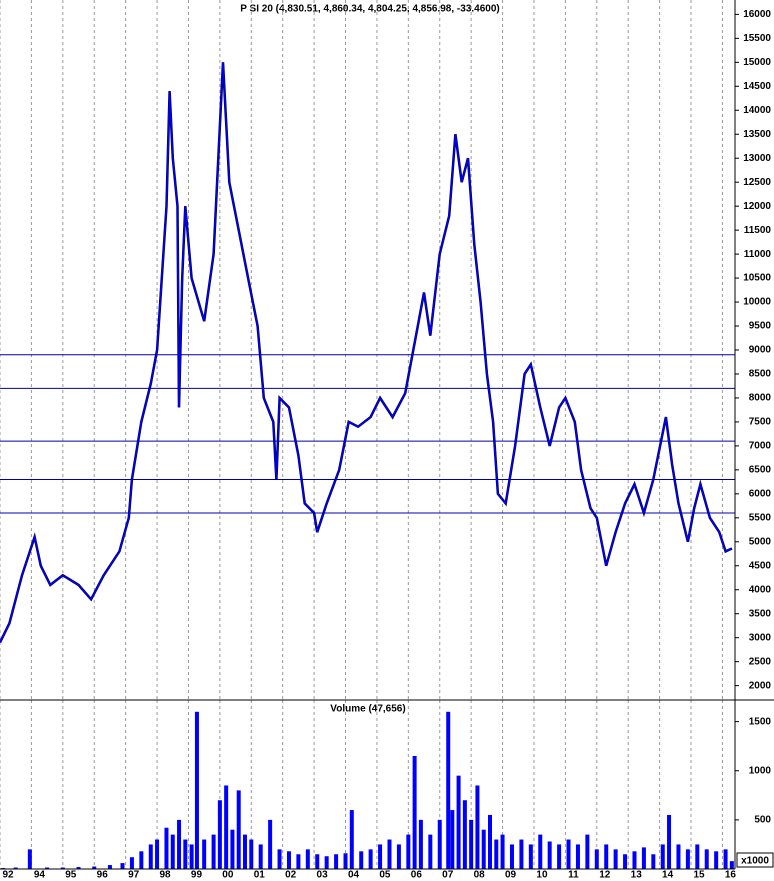 The width and height of the screenshot is (774, 881). I want to click on y-tick-label: 8000, so click(760, 398).